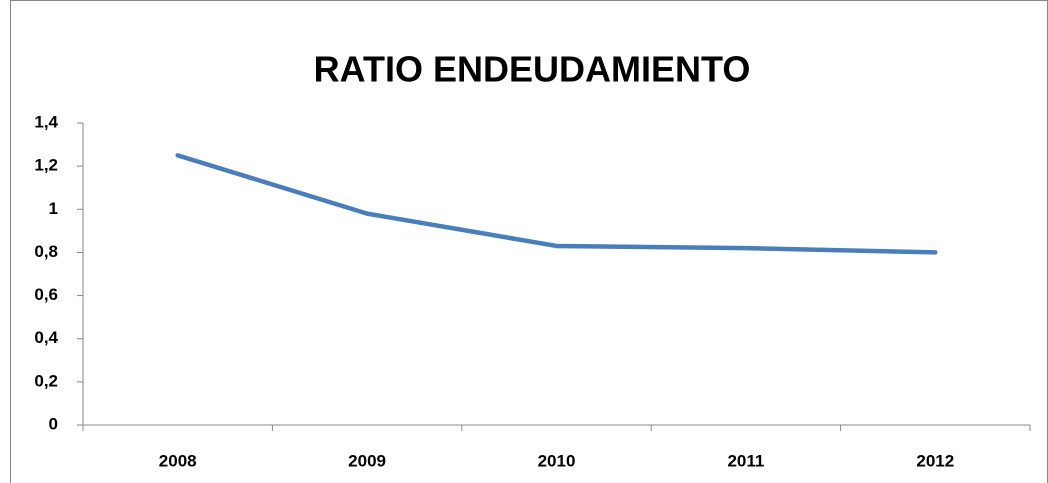 This screenshot has width=1048, height=483. What do you see at coordinates (46, 337) in the screenshot?
I see `y-tick-label: 0,4` at bounding box center [46, 337].